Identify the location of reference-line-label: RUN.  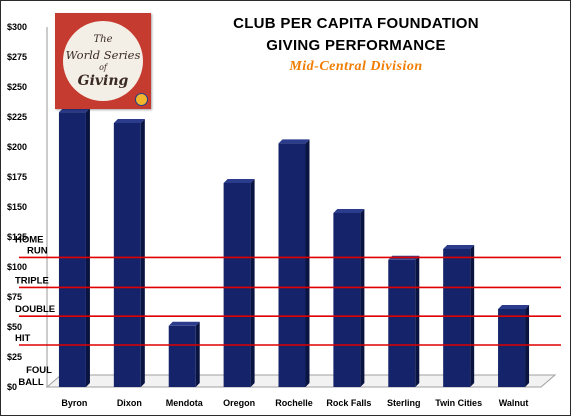
(37, 250).